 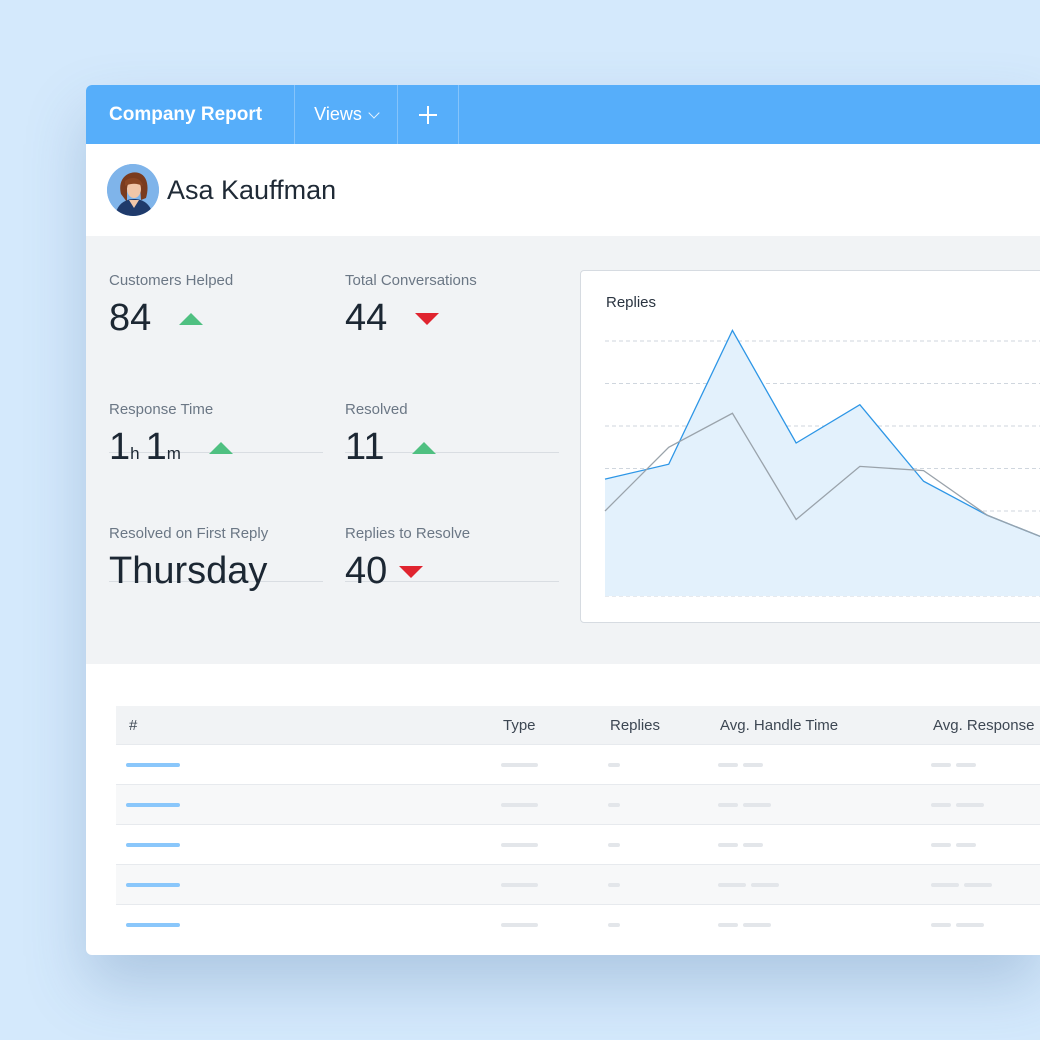 I want to click on response-time-value: 1h 1m, so click(x=148, y=447).